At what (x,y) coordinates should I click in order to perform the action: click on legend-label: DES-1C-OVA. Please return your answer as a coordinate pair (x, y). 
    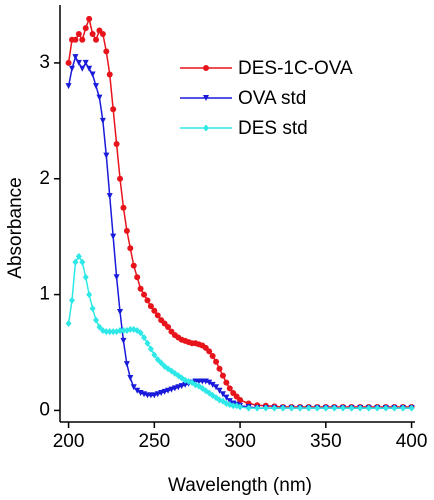
    Looking at the image, I should click on (295, 68).